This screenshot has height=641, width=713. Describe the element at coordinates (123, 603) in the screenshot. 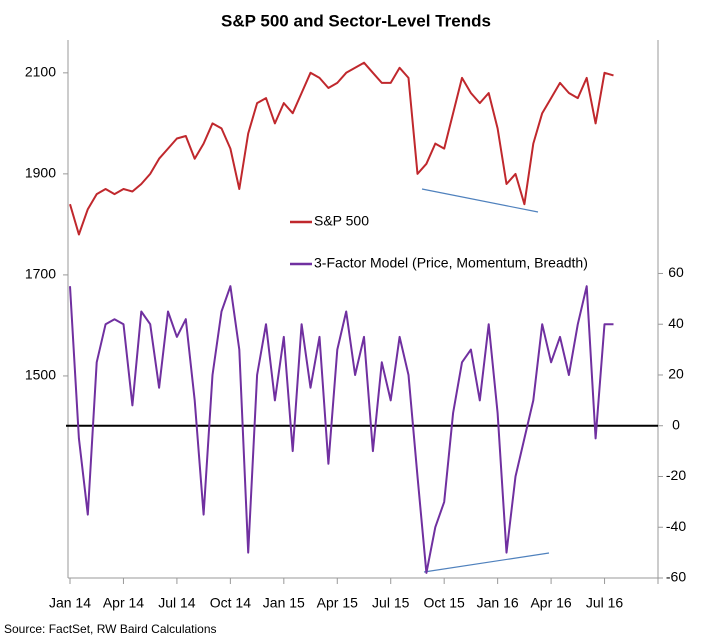

I see `x-tick-label: Apr 14` at that location.